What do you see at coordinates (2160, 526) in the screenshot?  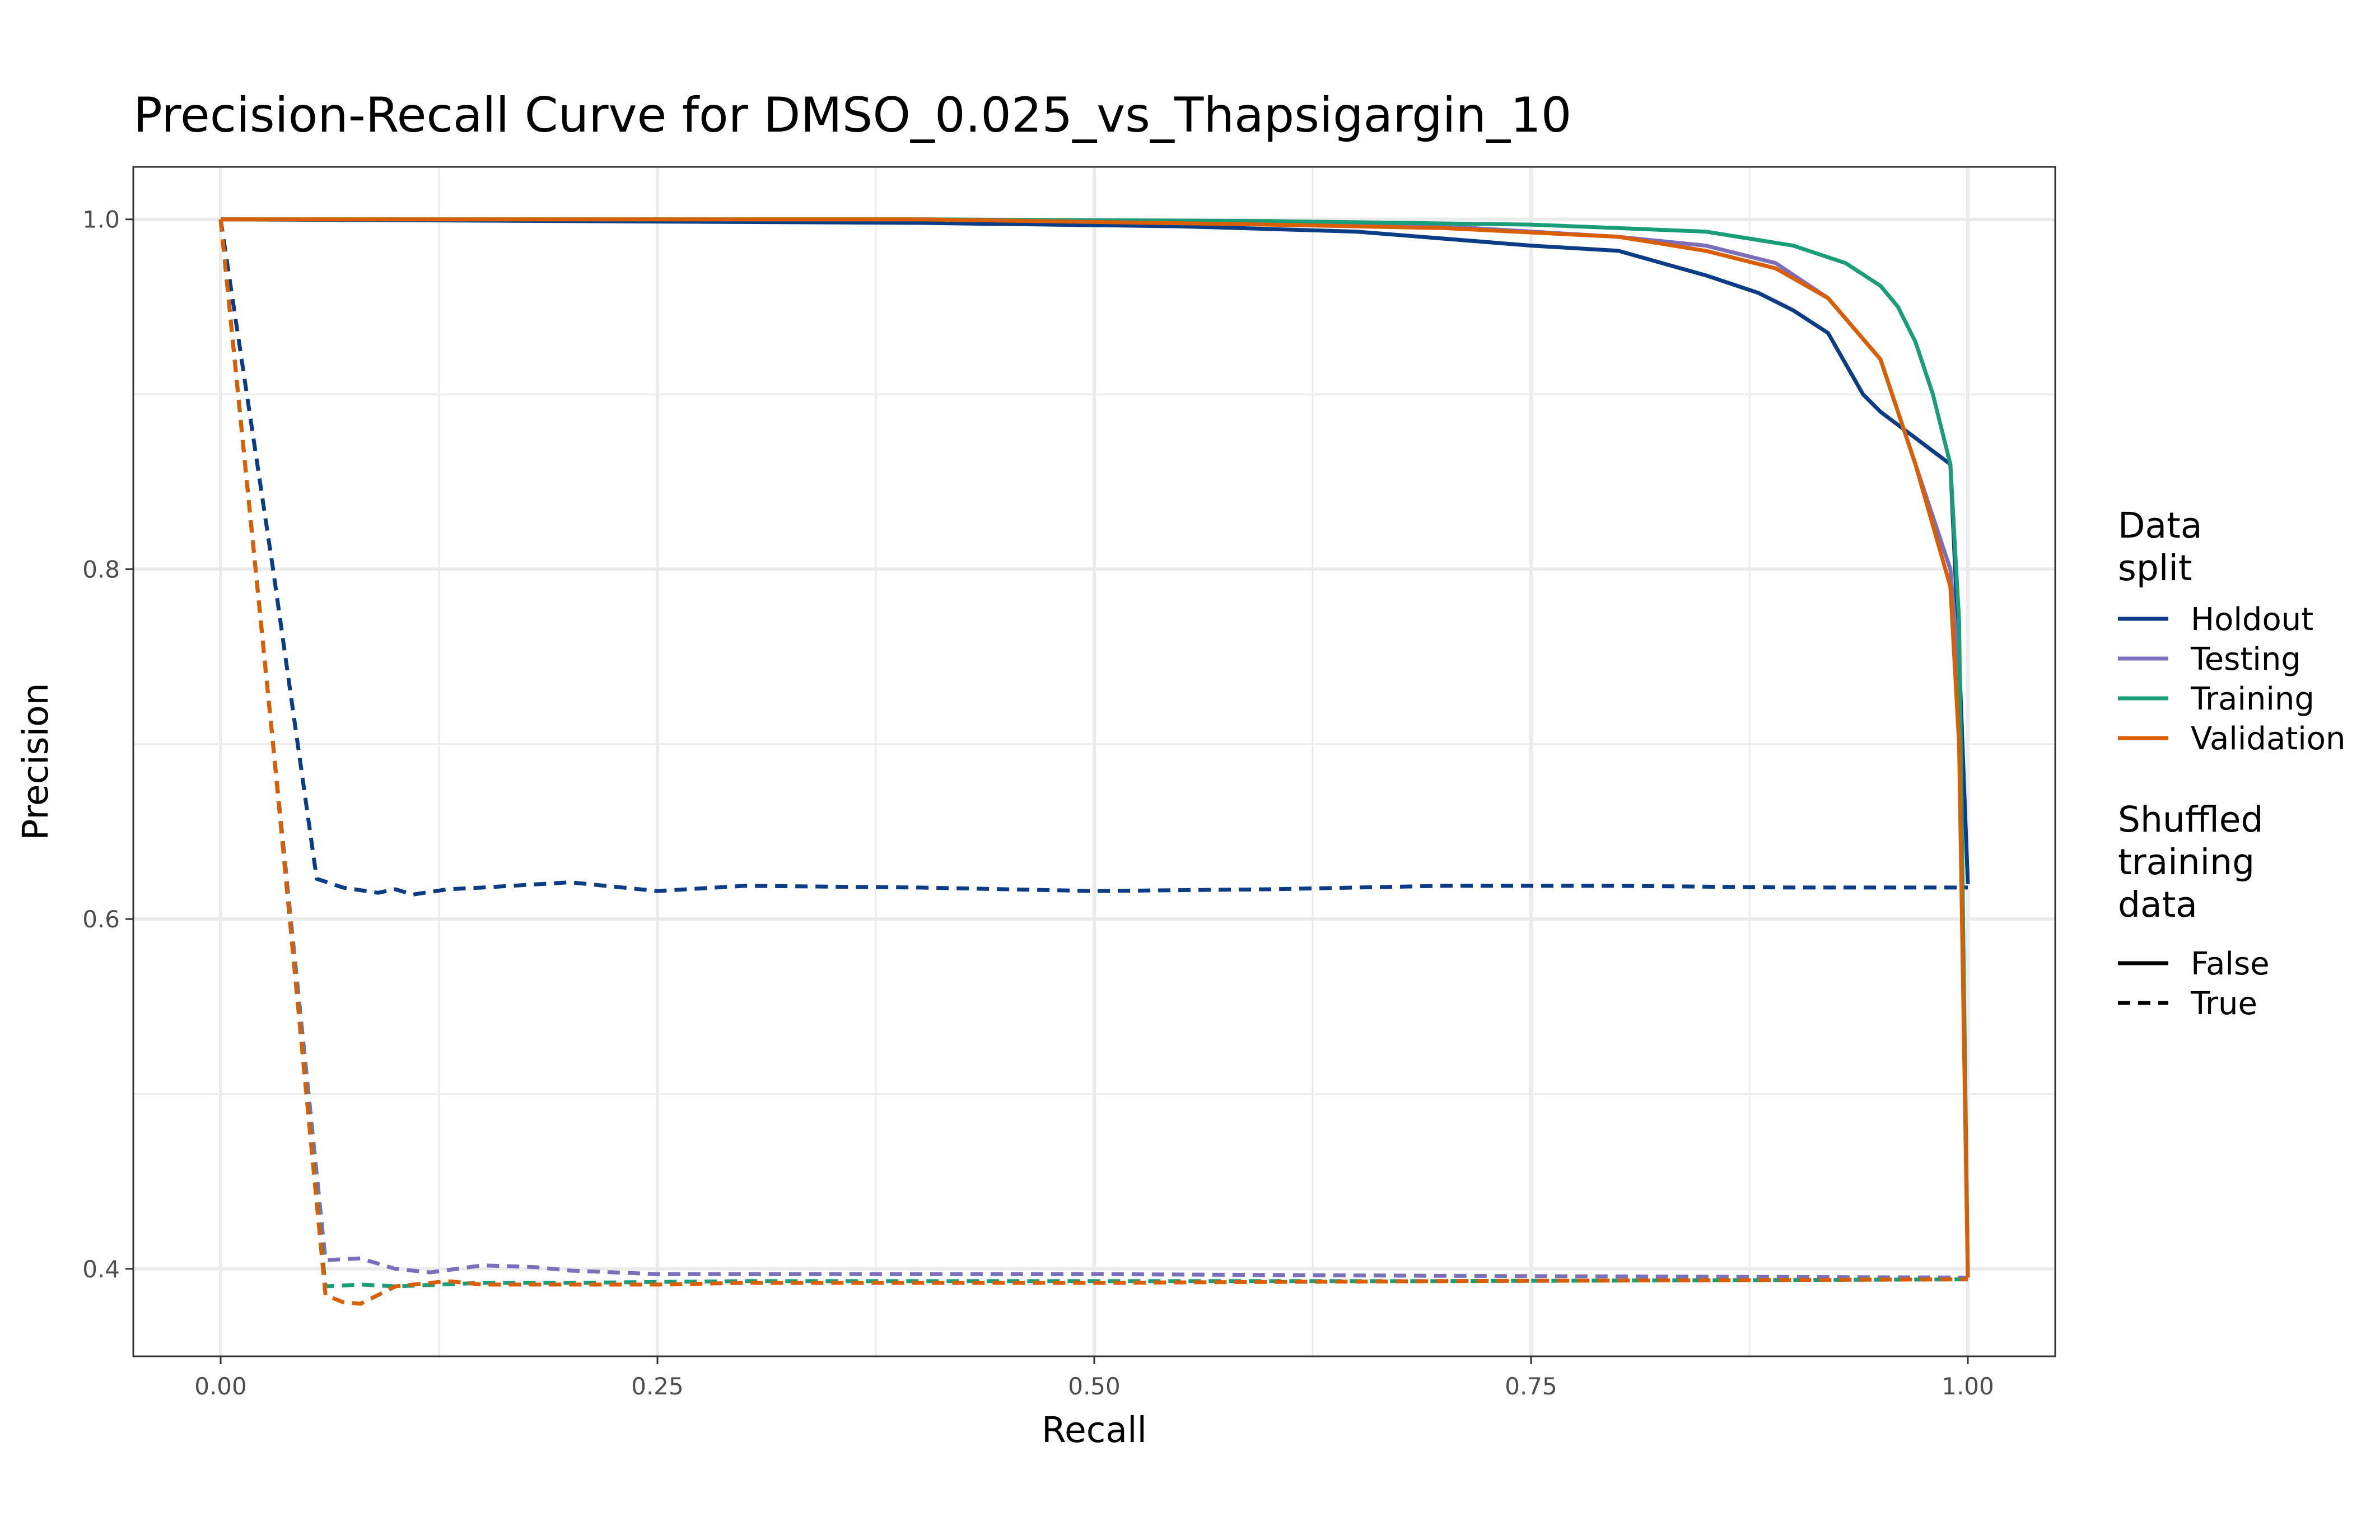 I see `legend-title-data-split: Data` at bounding box center [2160, 526].